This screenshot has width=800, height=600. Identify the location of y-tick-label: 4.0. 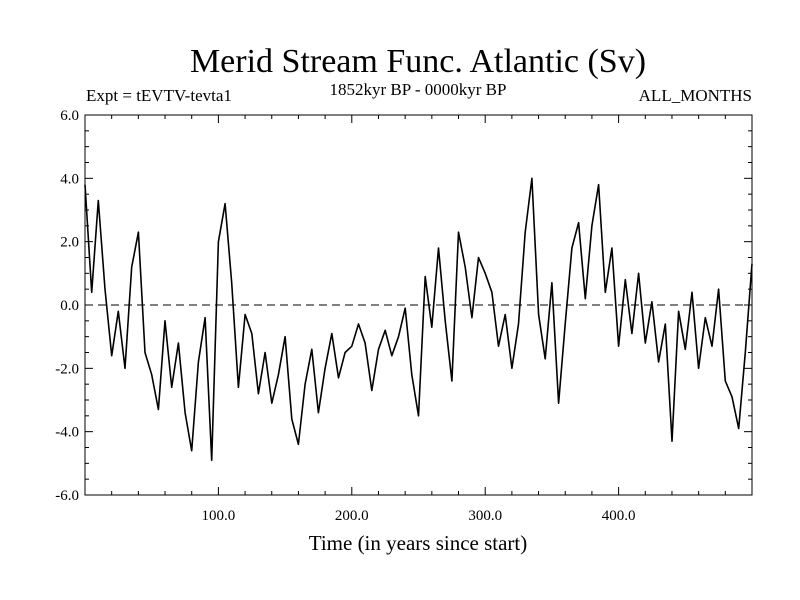
(69, 179).